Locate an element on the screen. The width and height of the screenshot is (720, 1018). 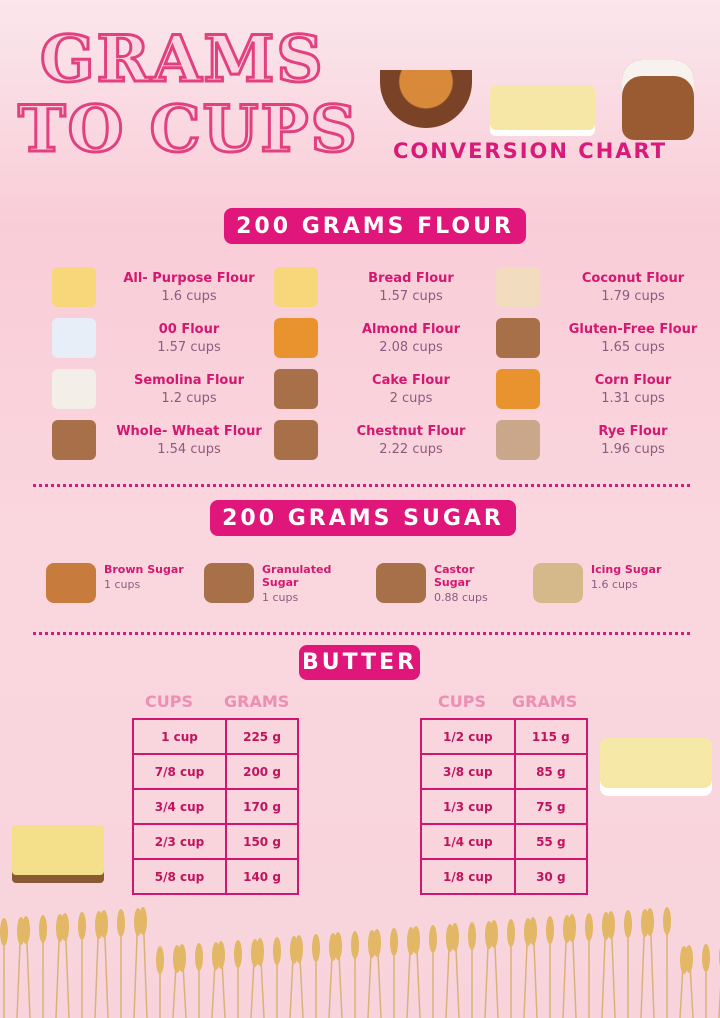
sugar-cups: 1 cups is located at coordinates (280, 597).